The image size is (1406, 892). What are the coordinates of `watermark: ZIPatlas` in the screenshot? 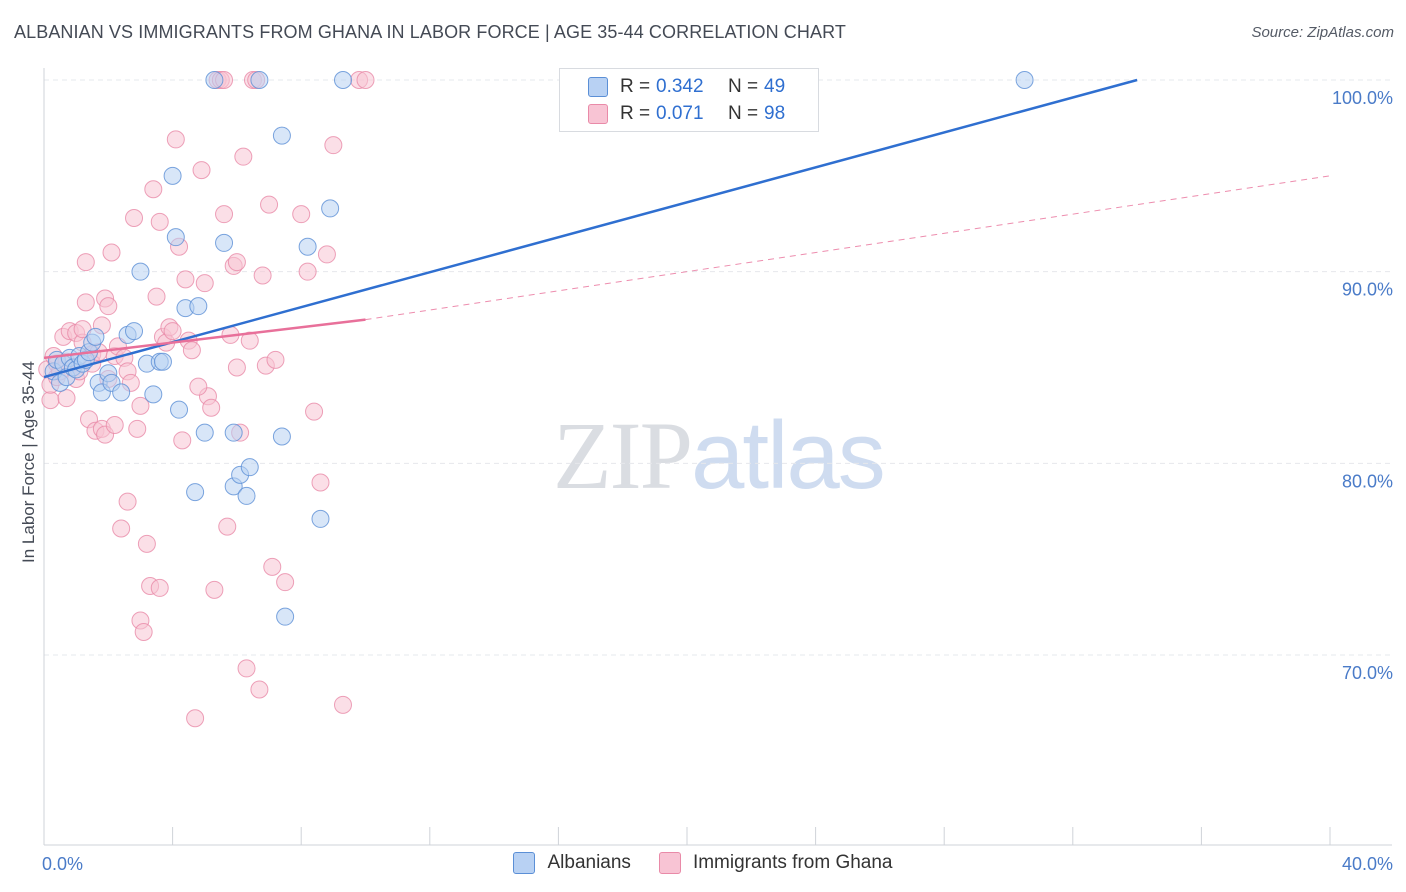 It's located at (719, 455).